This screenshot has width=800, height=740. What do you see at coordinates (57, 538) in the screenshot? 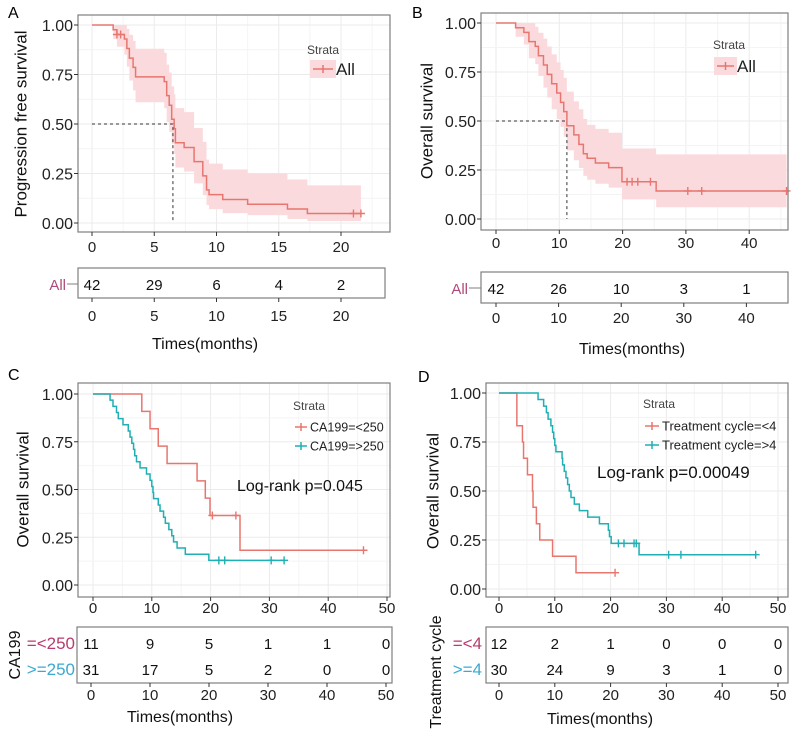
I see `y-tick-label: 0.25` at bounding box center [57, 538].